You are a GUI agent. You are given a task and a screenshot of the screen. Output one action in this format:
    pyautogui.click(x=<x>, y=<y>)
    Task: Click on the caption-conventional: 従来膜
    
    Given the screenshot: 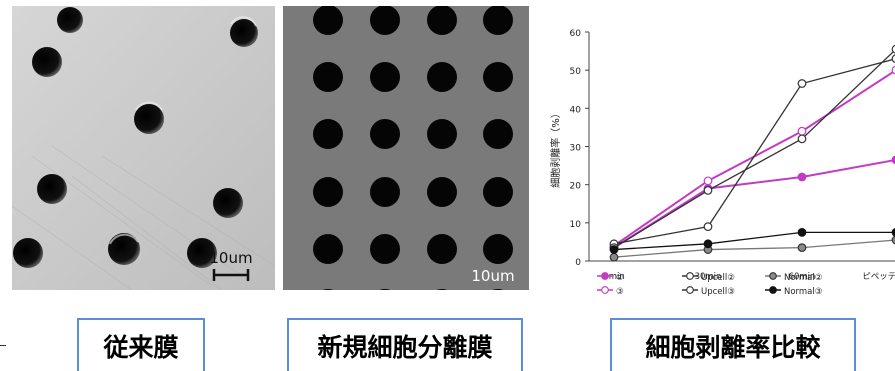 What is the action you would take?
    pyautogui.click(x=141, y=344)
    